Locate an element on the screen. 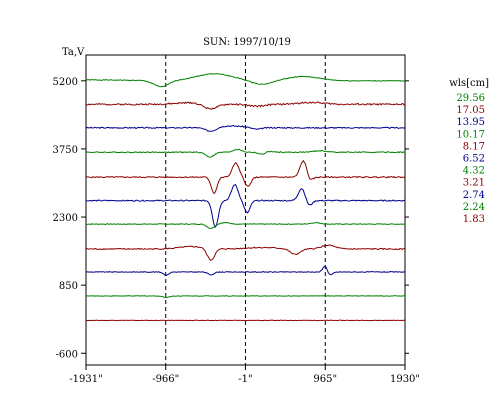 This screenshot has height=400, width=500. legend-entry: 8.17 is located at coordinates (474, 146).